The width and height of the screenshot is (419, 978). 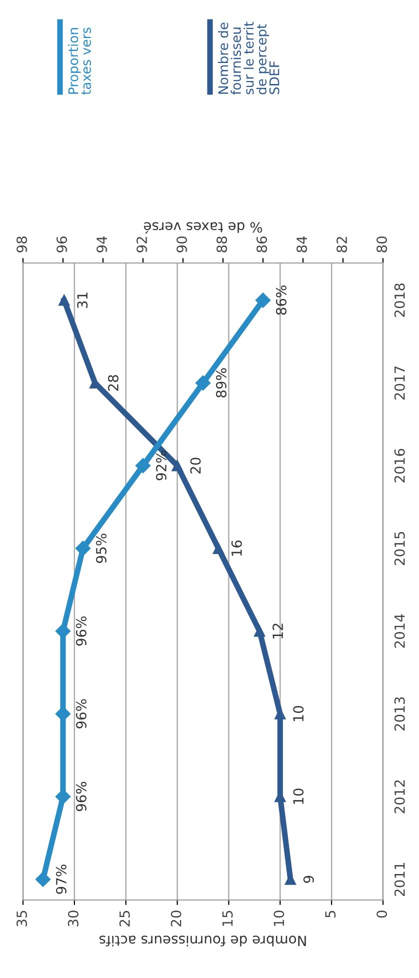 I want to click on x-tick-label: 30, so click(x=73, y=918).